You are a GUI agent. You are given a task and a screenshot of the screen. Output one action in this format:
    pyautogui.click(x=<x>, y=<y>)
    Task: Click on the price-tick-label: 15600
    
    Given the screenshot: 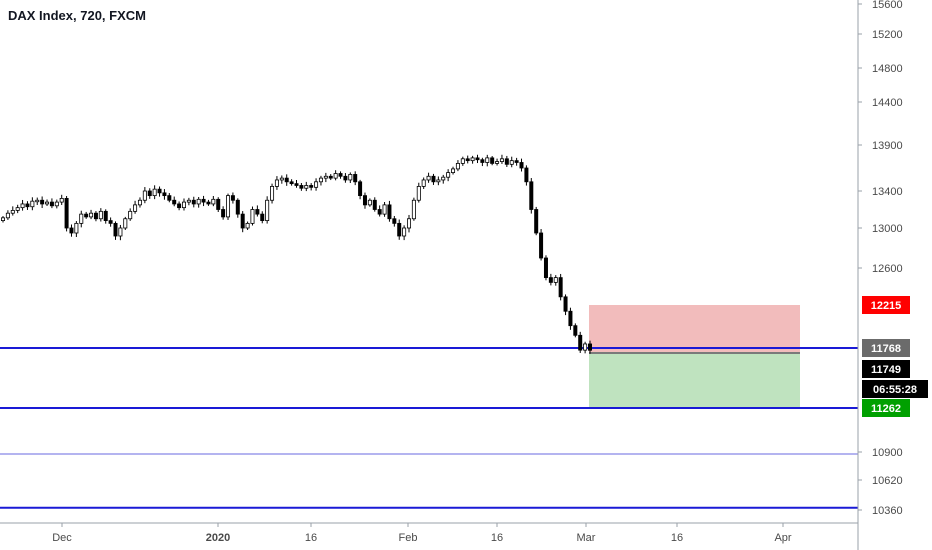 What is the action you would take?
    pyautogui.click(x=887, y=5)
    